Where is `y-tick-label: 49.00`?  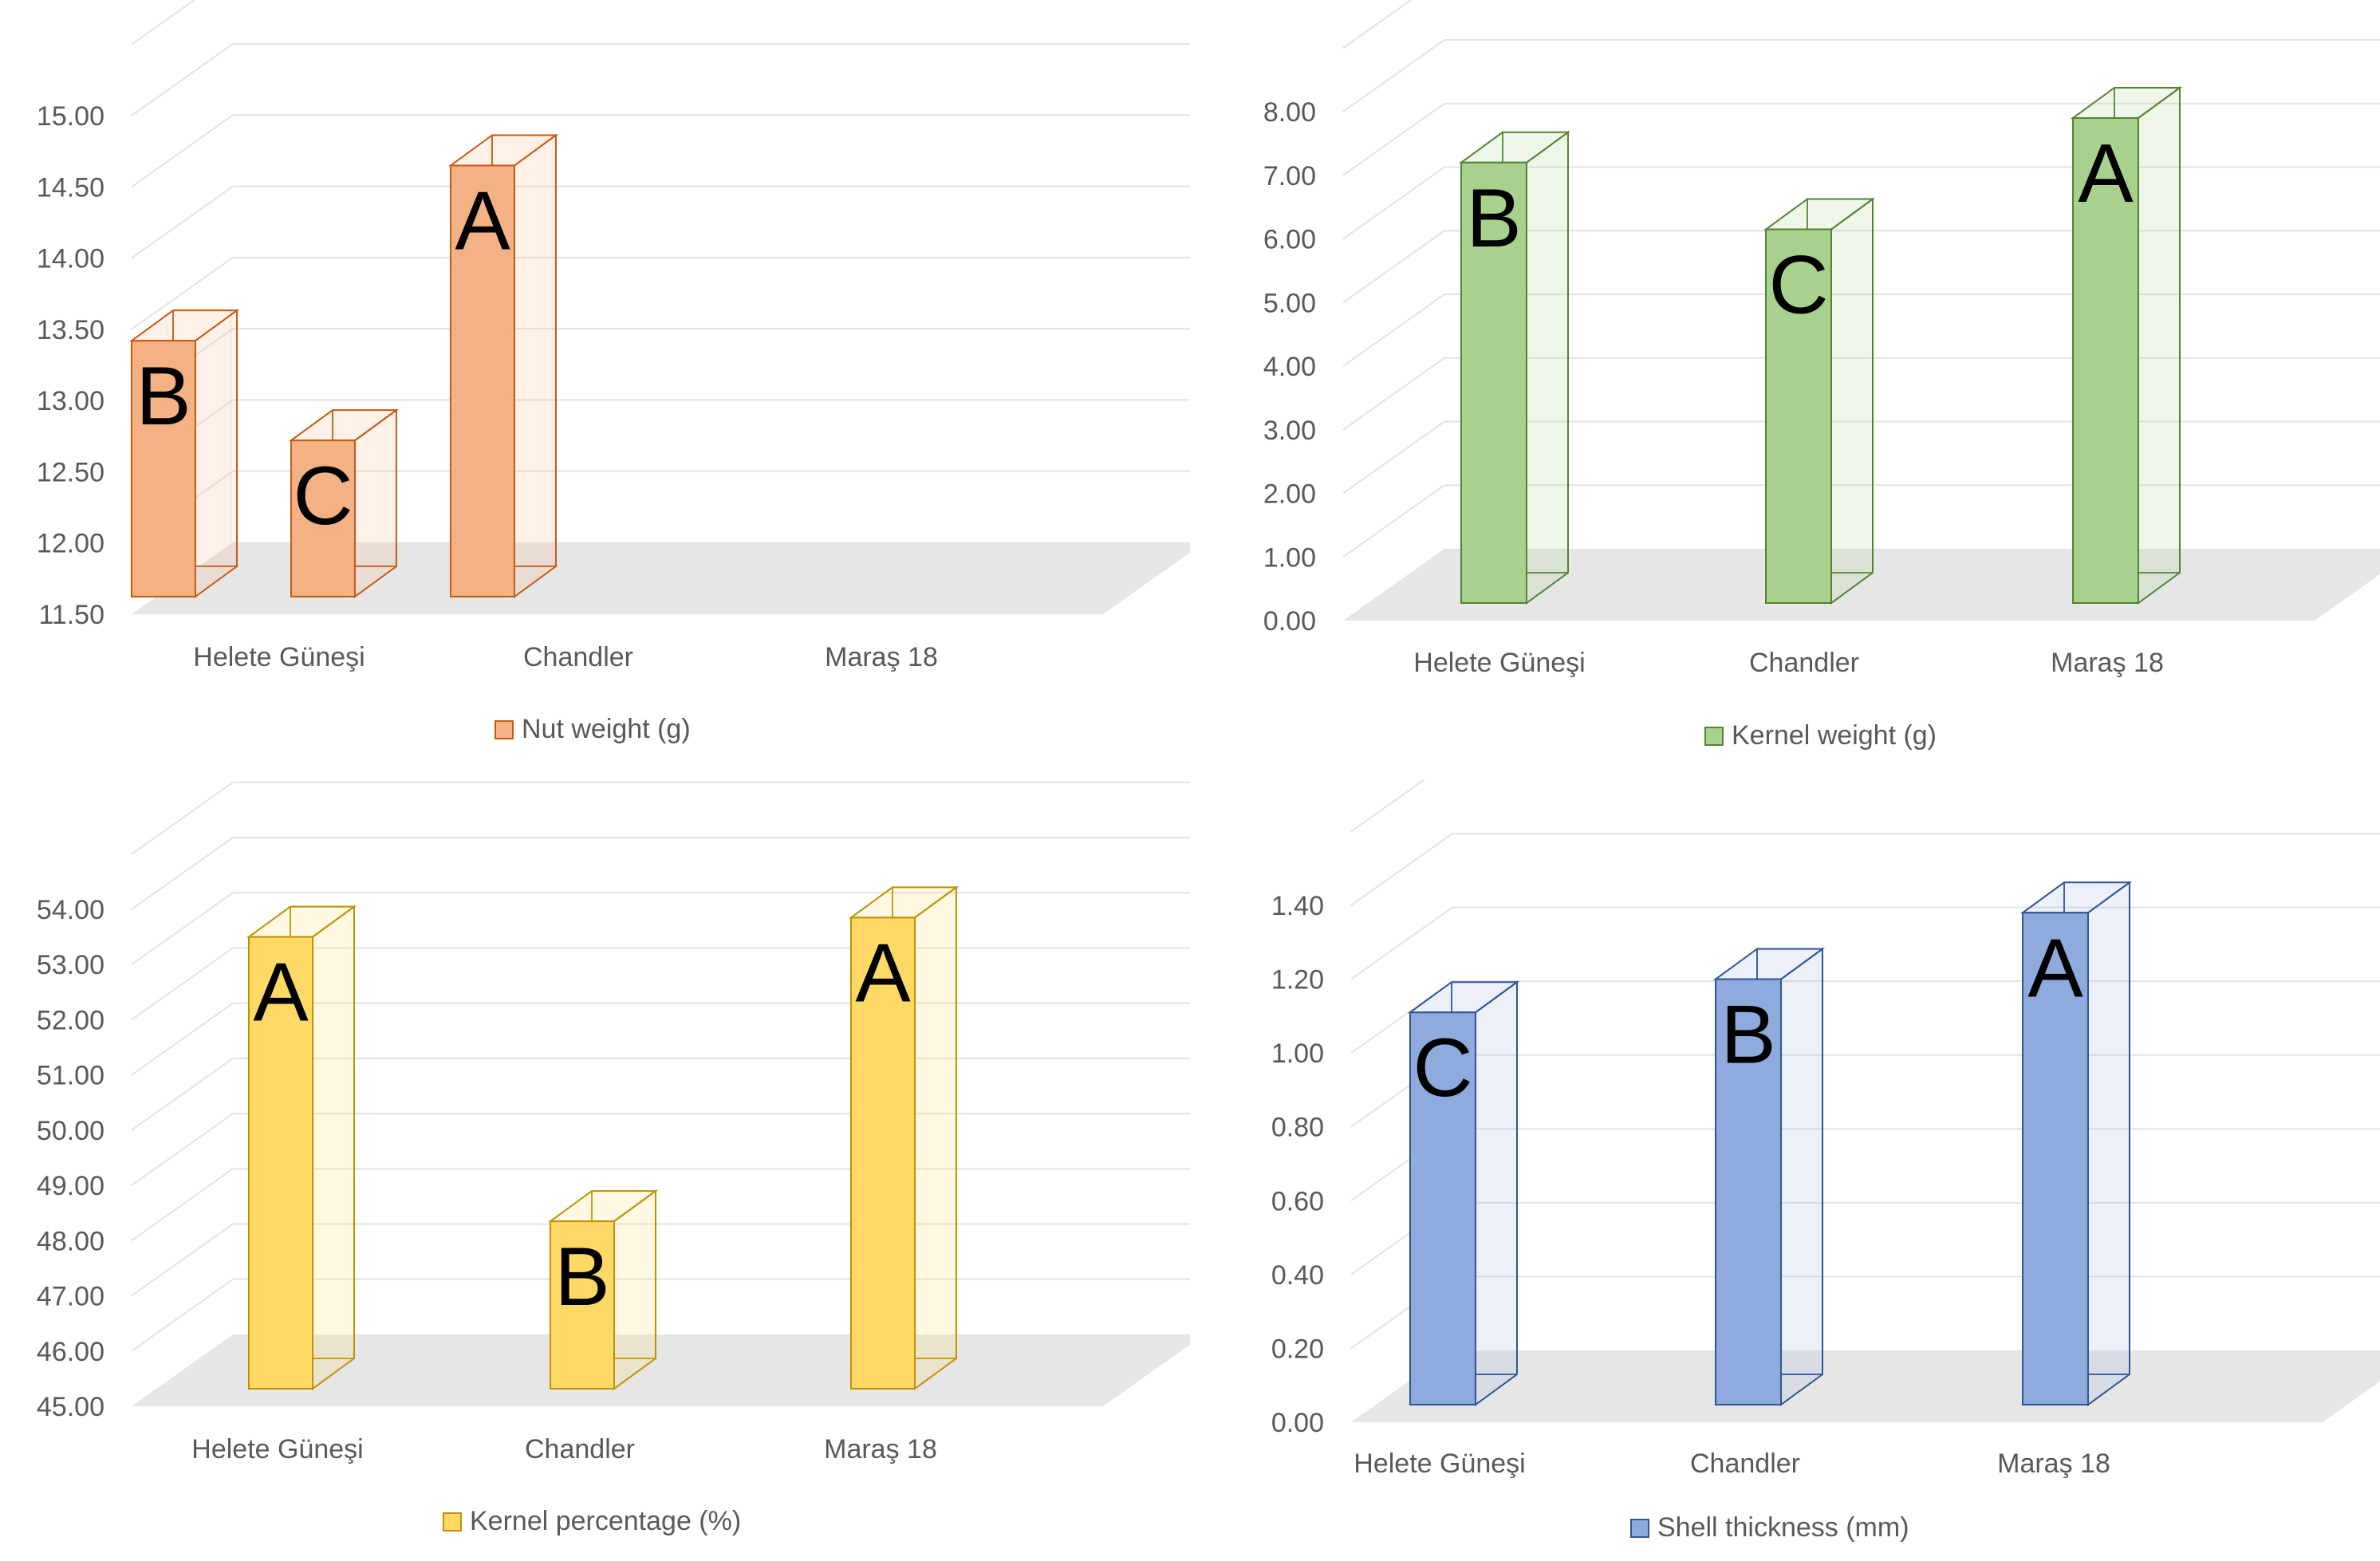
y-tick-label: 49.00 is located at coordinates (70, 1186).